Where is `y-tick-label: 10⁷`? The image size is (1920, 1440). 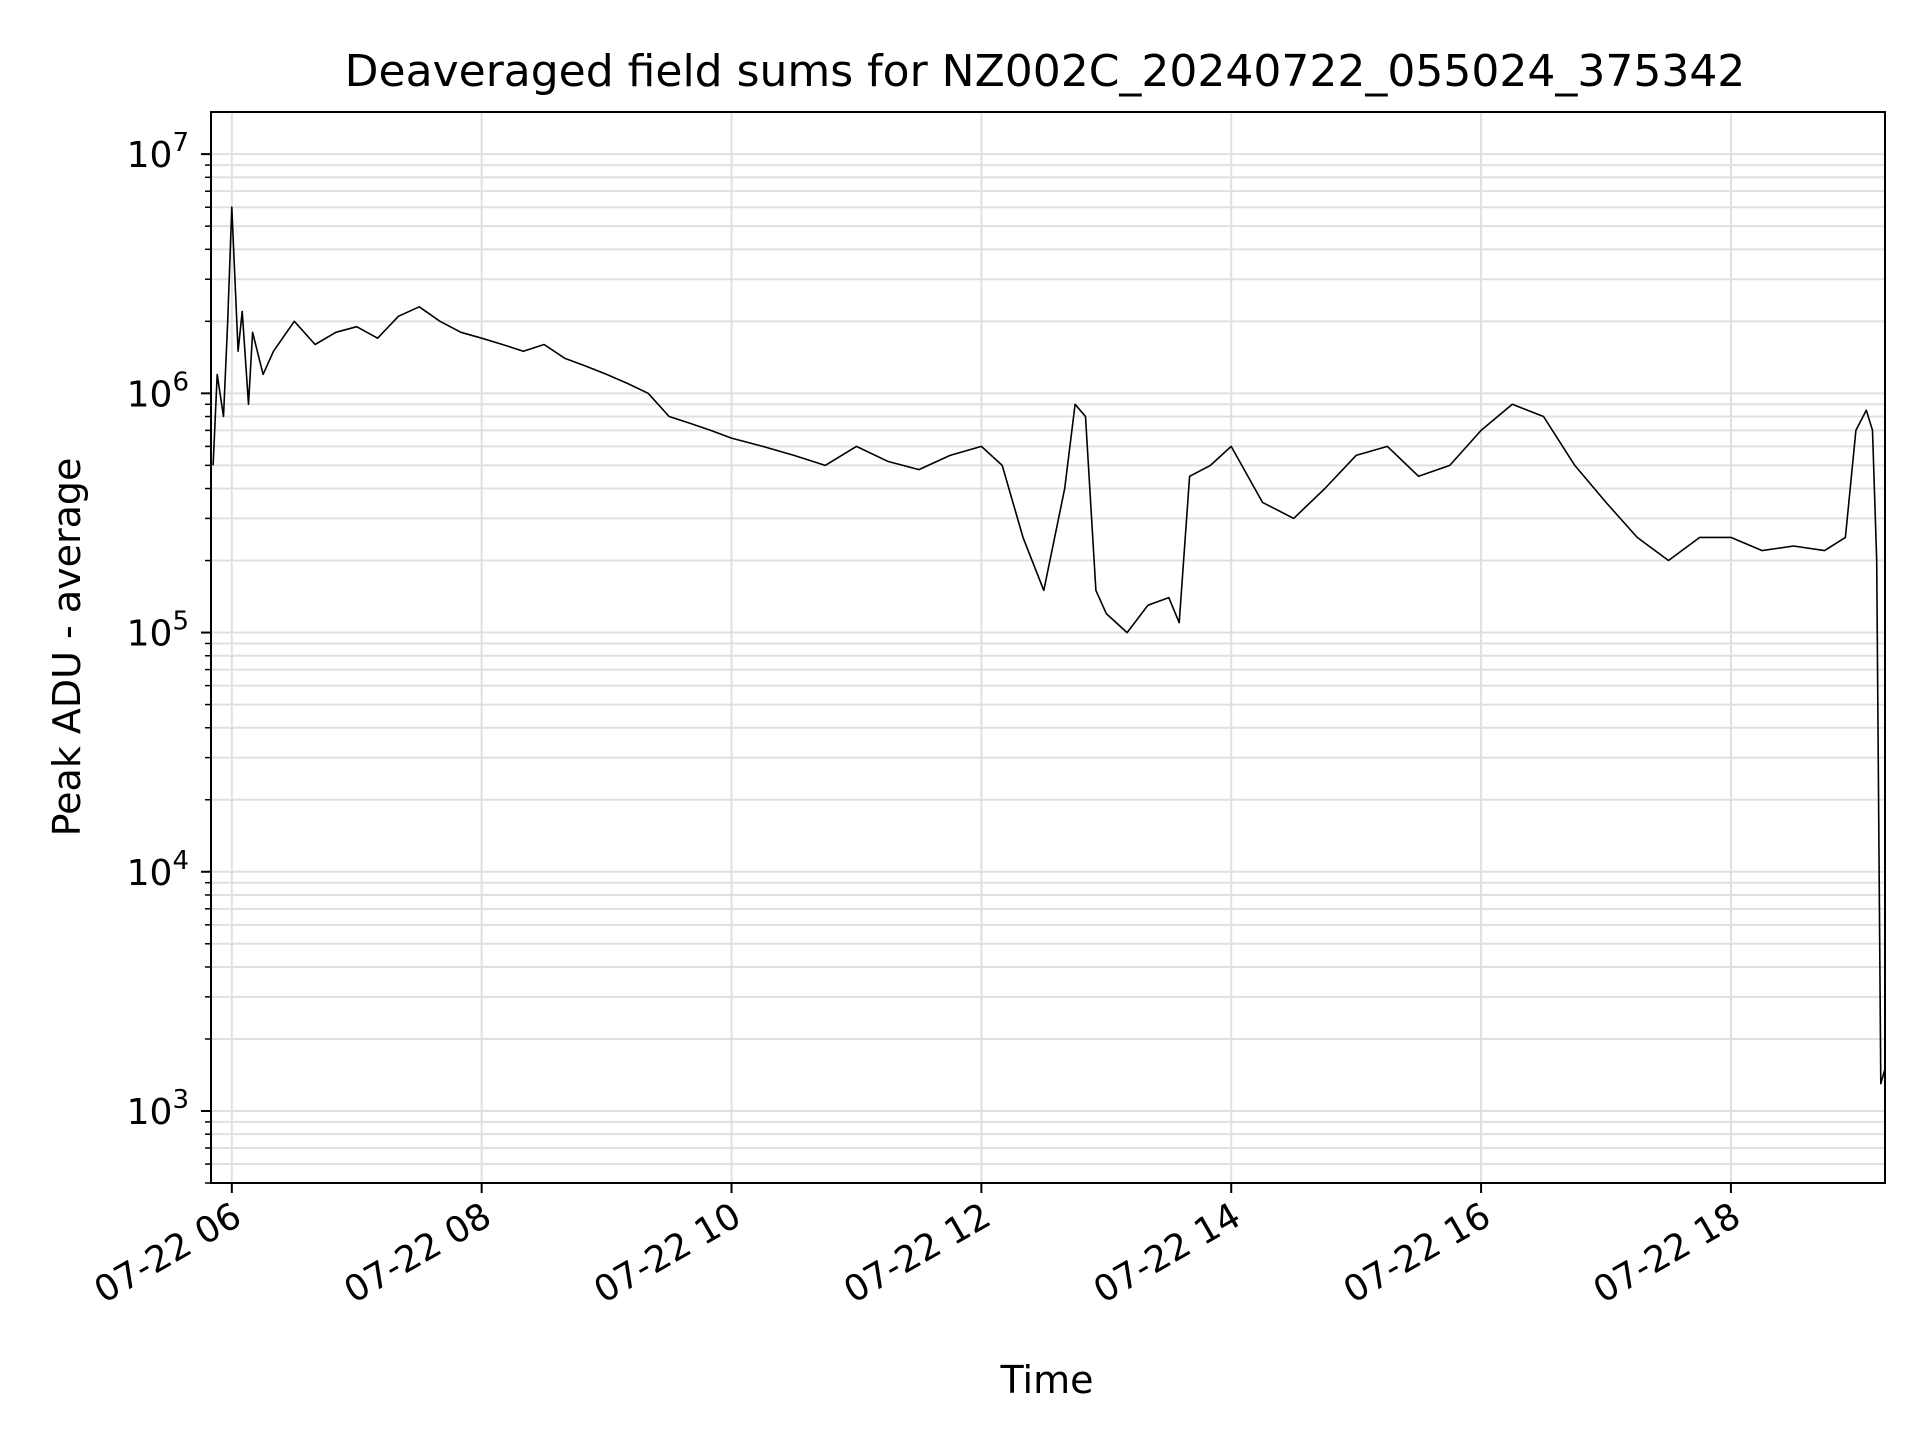
y-tick-label: 10⁷ is located at coordinates (158, 152).